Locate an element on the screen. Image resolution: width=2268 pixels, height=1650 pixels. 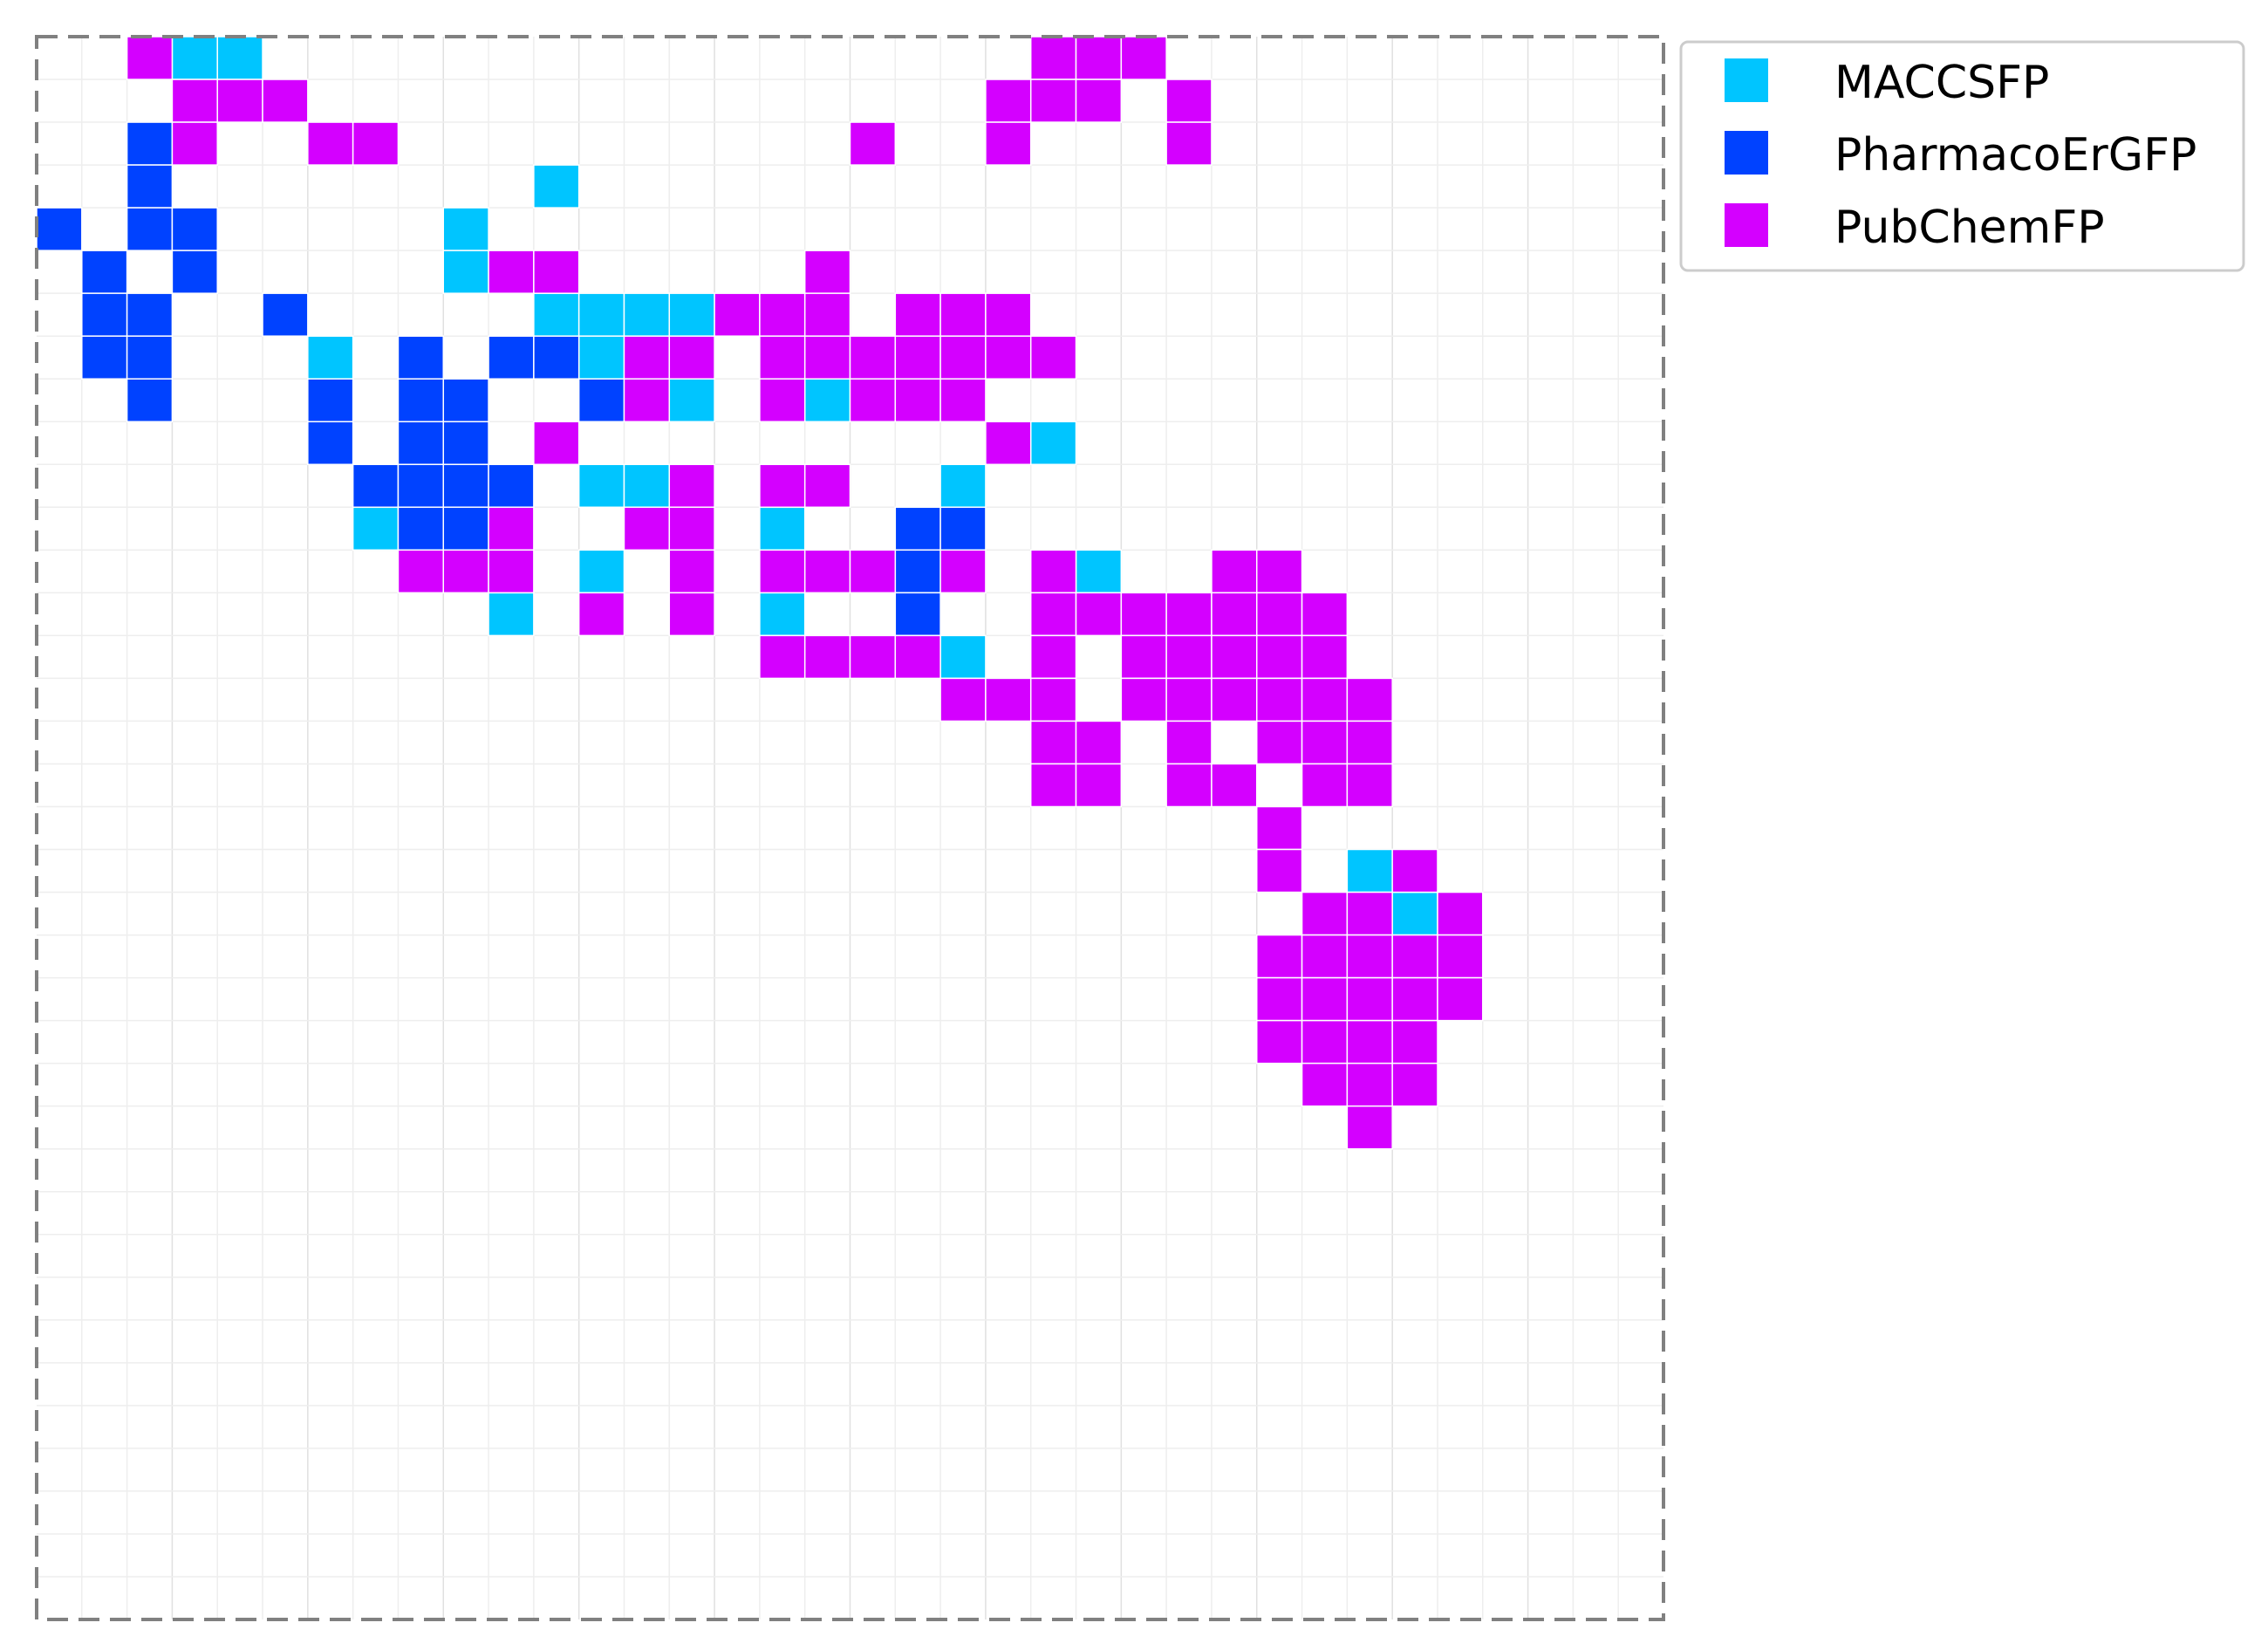
legend-item-maccsfp: MACCSFP is located at coordinates (1887, 83).